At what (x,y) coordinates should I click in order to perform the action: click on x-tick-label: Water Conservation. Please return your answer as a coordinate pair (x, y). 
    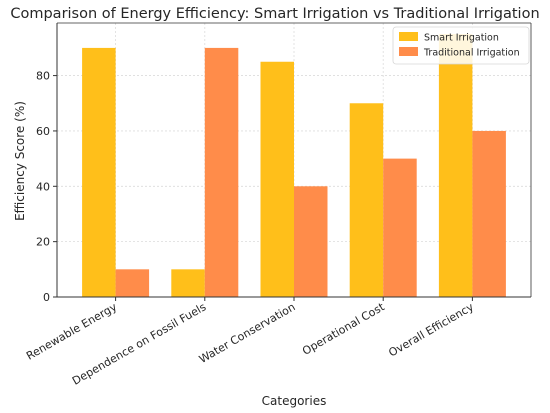
    Looking at the image, I should click on (247, 333).